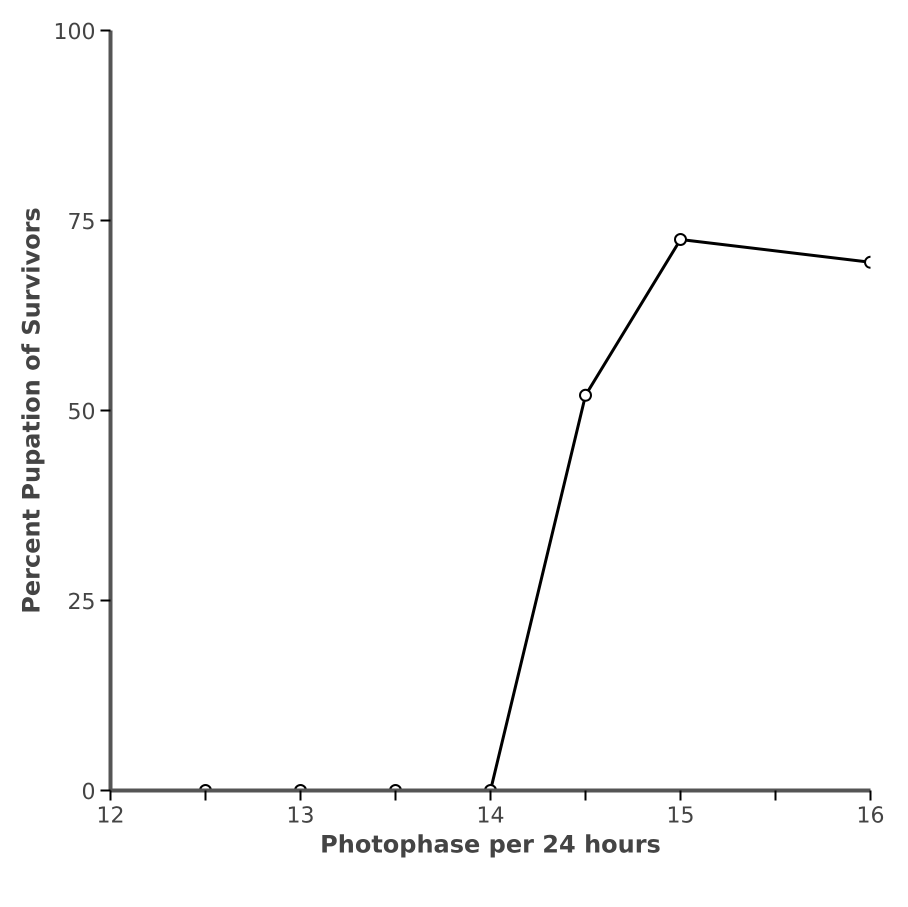 The width and height of the screenshot is (908, 907). I want to click on y-tick-label: 75, so click(82, 222).